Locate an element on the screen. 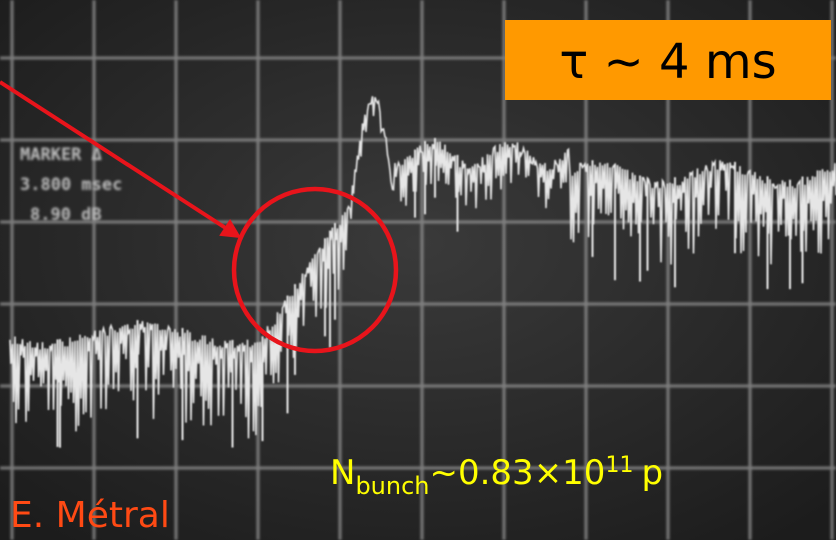  readout-line: MARKER Δ is located at coordinates (61, 155).